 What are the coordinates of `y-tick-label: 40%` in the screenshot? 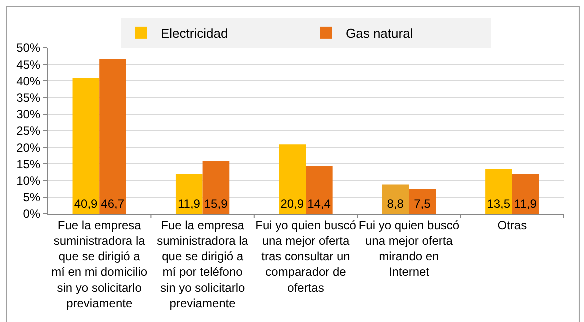 It's located at (28, 81).